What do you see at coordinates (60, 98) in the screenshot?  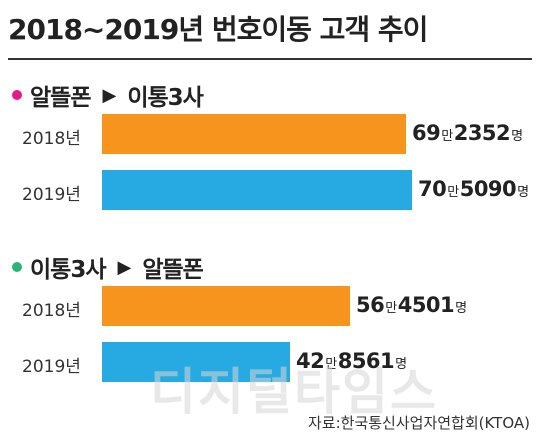 I see `series-from-label: 알뜰폰` at bounding box center [60, 98].